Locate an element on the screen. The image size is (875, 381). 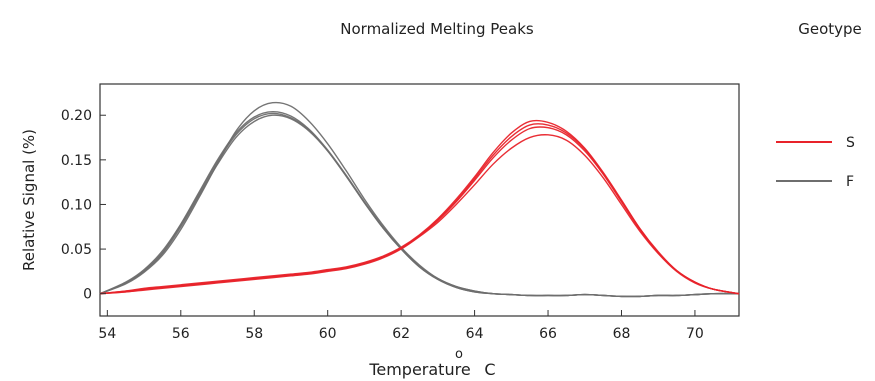
x-tick-label: 70 is located at coordinates (695, 334).